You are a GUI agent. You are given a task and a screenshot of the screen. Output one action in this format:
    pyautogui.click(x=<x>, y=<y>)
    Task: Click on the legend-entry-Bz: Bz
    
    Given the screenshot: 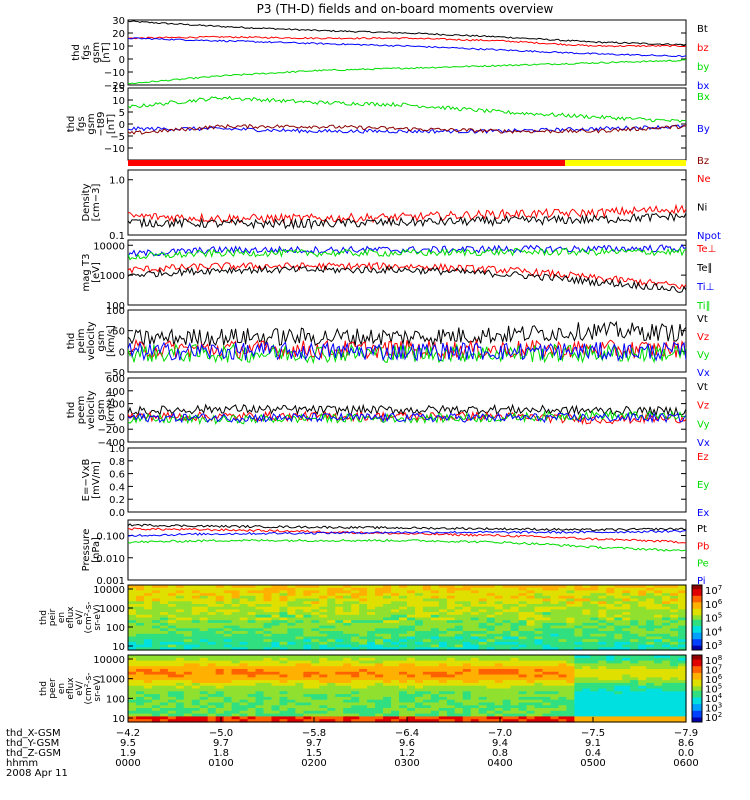 What is the action you would take?
    pyautogui.click(x=703, y=161)
    